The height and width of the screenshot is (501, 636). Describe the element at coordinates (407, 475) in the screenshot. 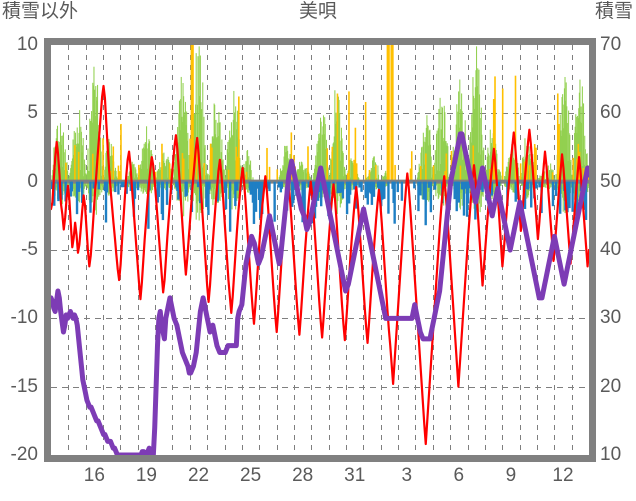

I see `x-tick: 3` at that location.